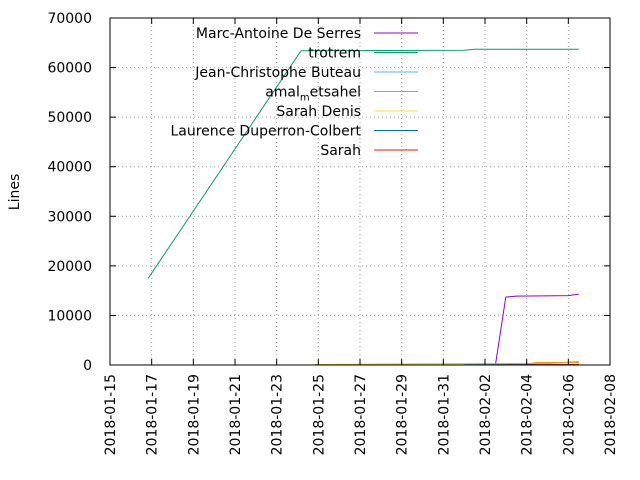  I want to click on x-tick-label: 2018-02-06, so click(569, 414).